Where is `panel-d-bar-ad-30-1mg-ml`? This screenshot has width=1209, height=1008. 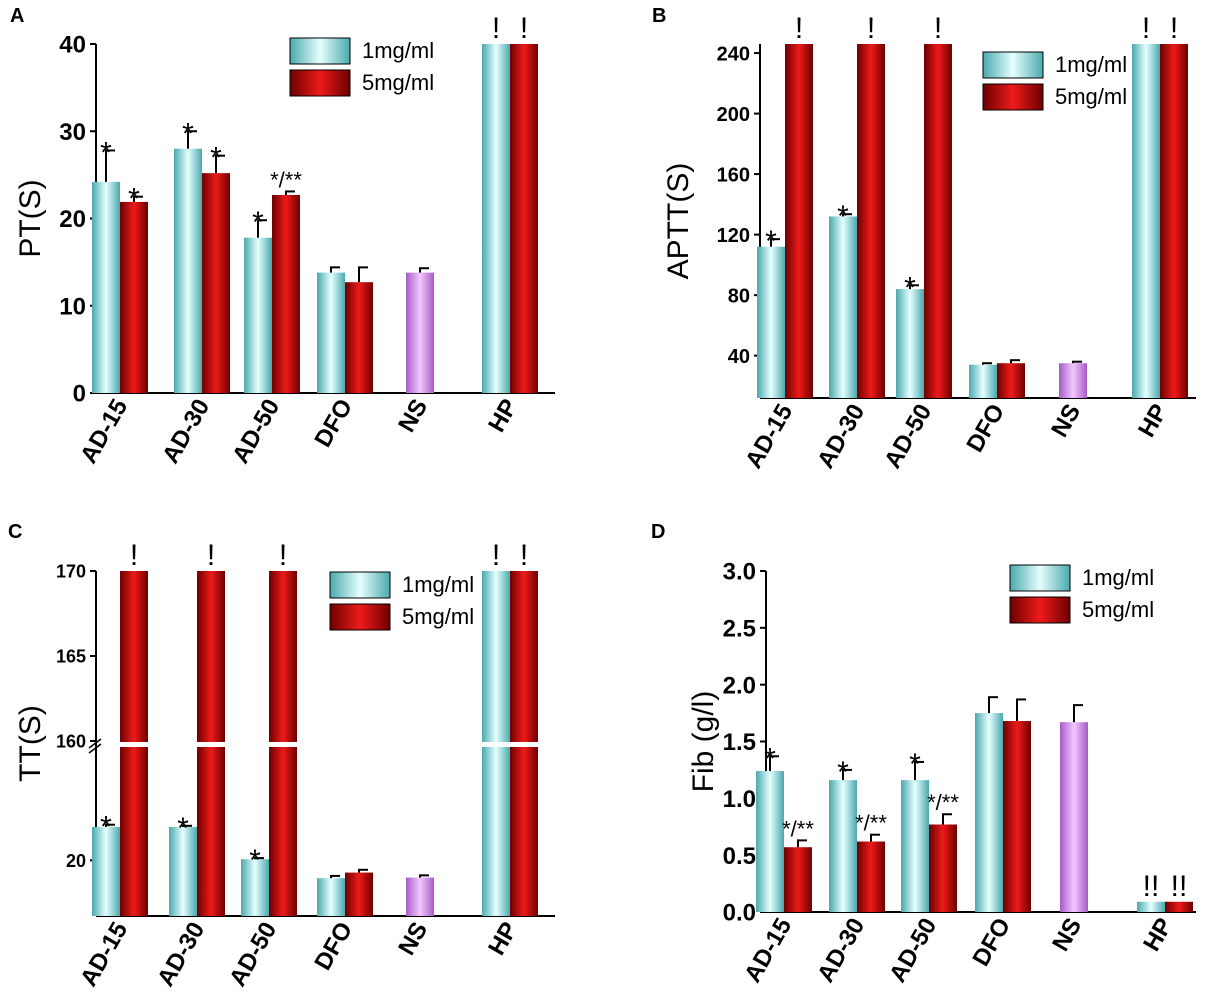
panel-d-bar-ad-30-1mg-ml is located at coordinates (843, 846).